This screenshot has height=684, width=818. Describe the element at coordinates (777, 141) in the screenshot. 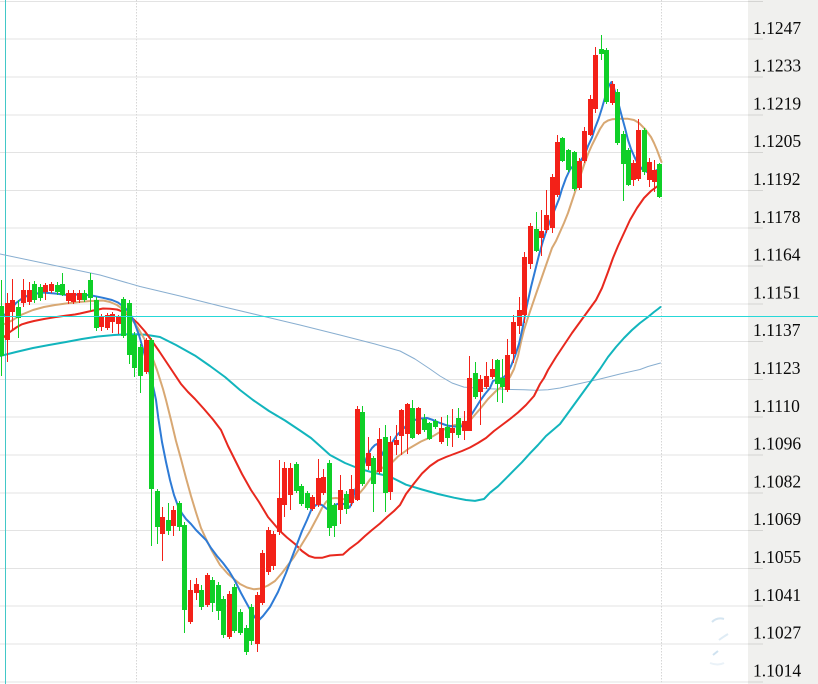

I see `svg-text: 1.1205` at that location.